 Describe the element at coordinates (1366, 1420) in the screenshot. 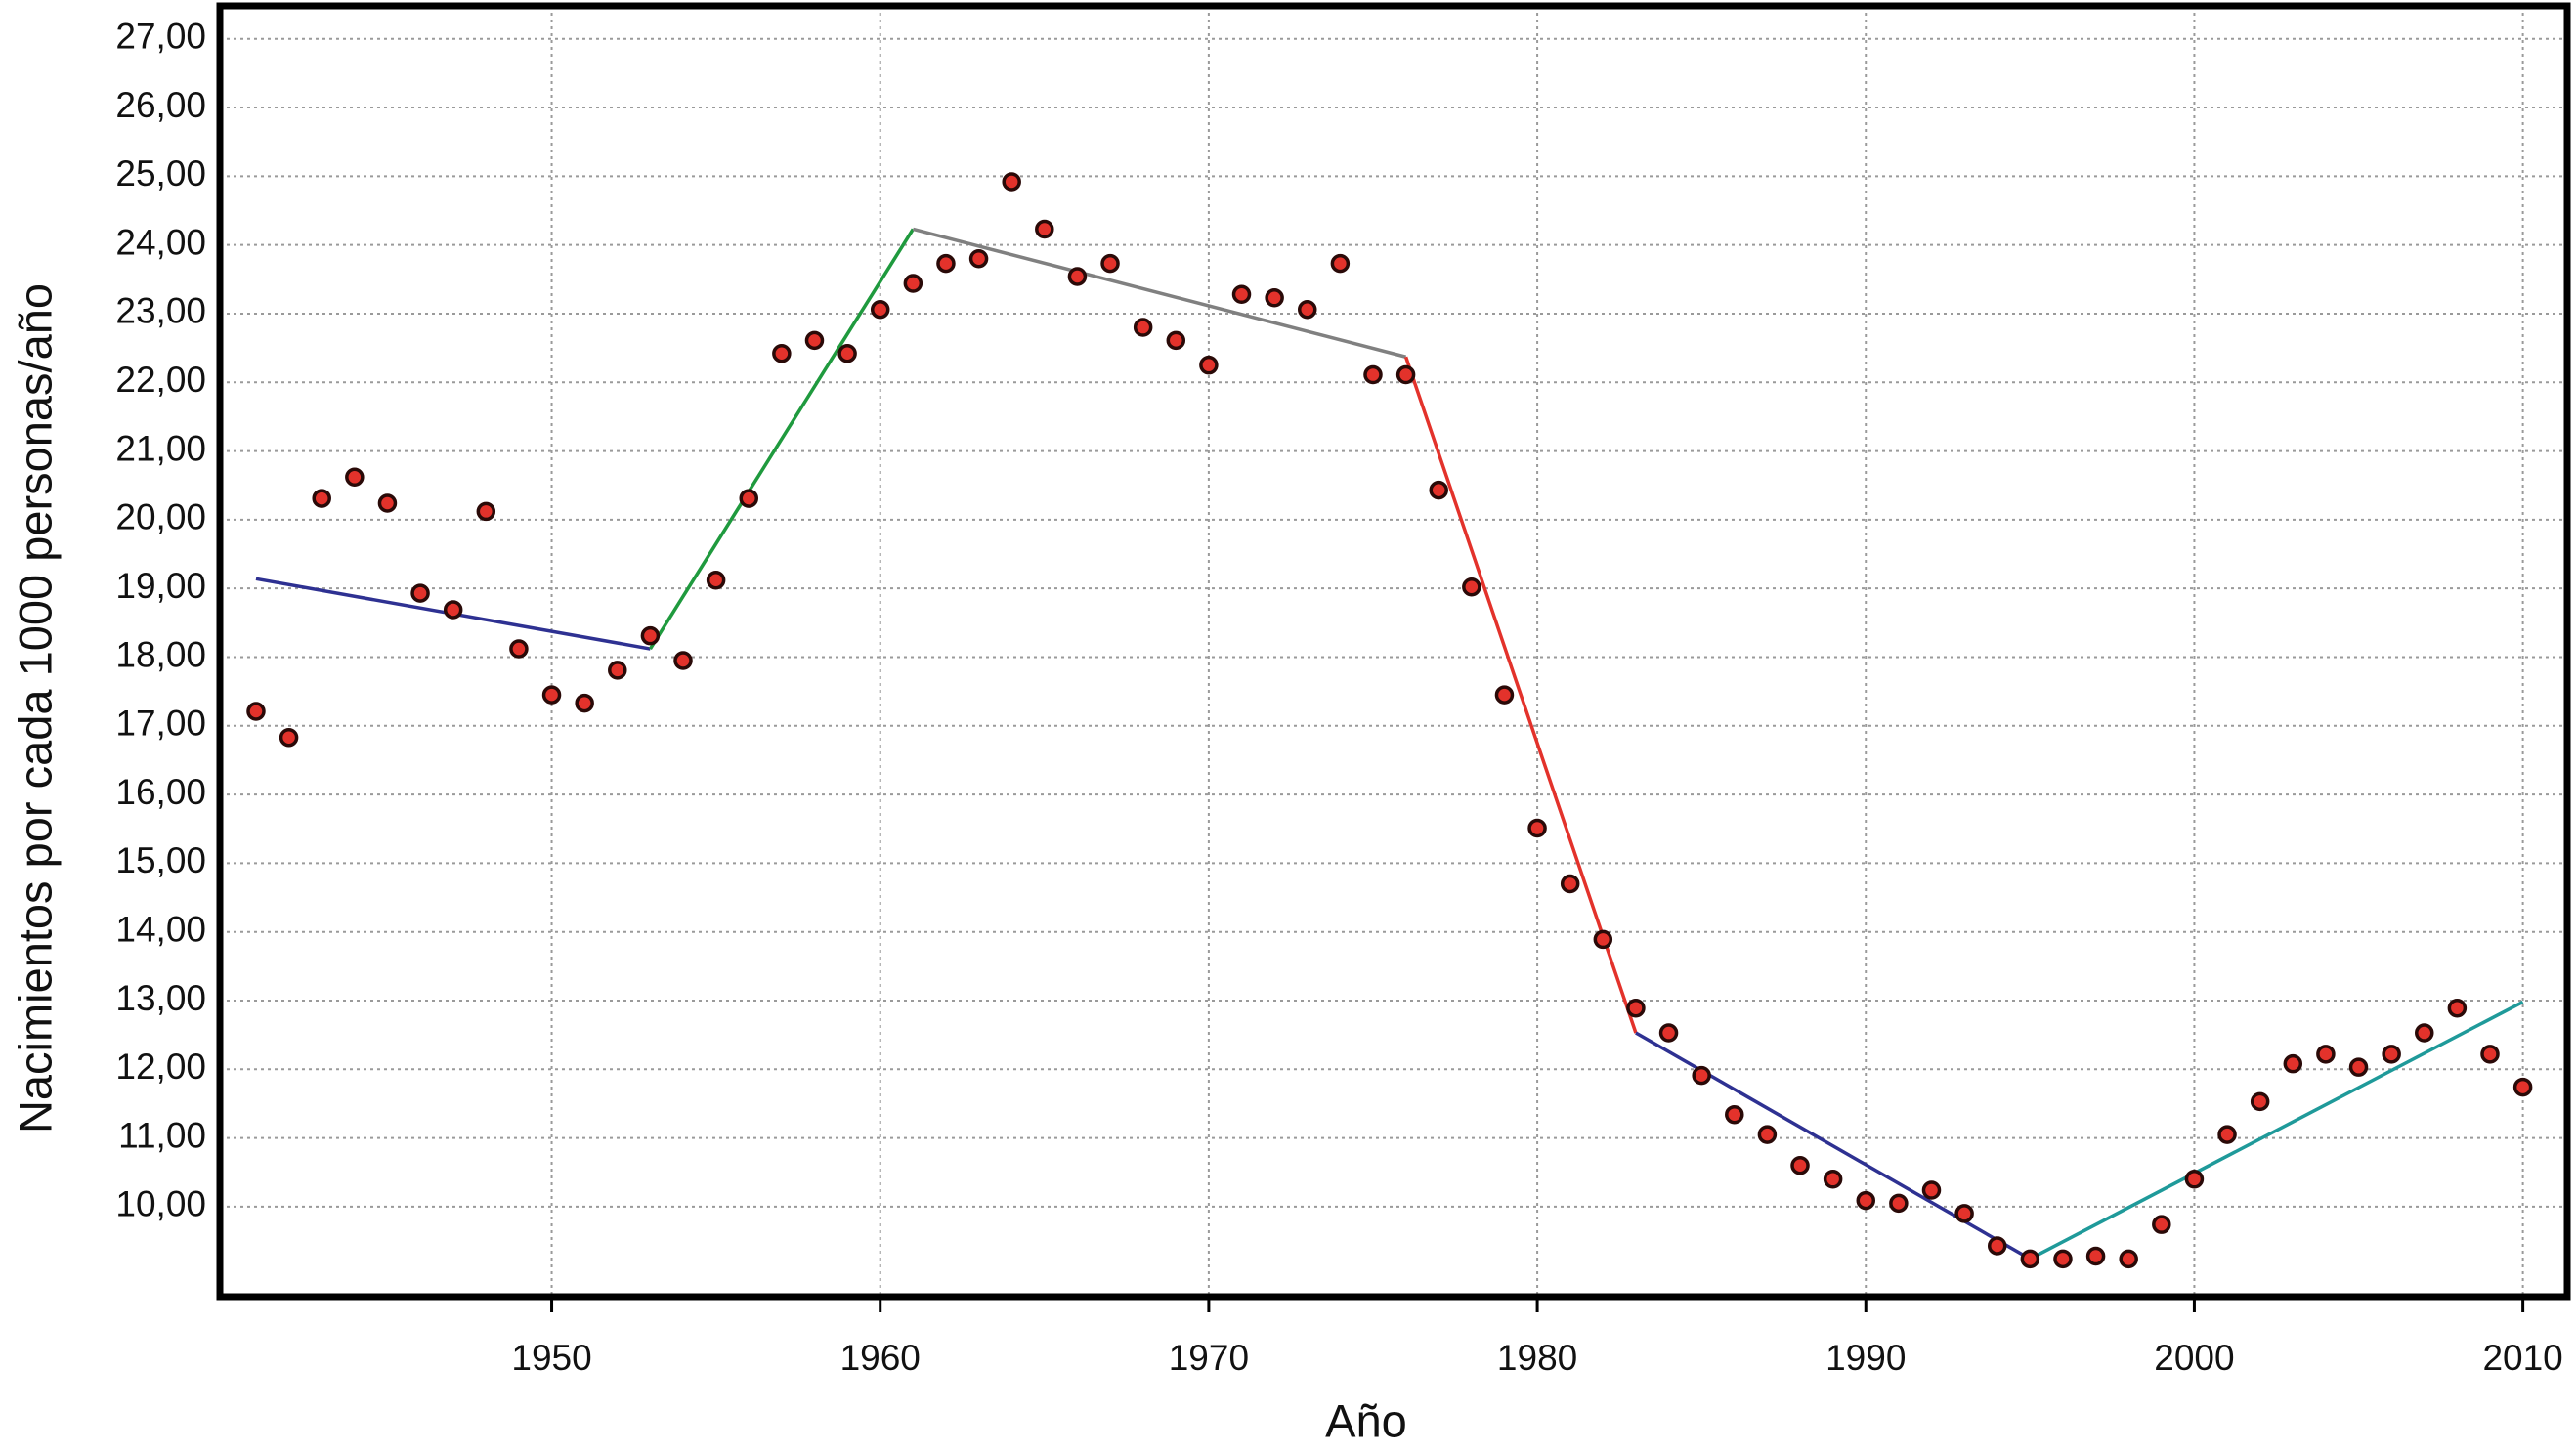

I see `x-axis-title: Año` at that location.